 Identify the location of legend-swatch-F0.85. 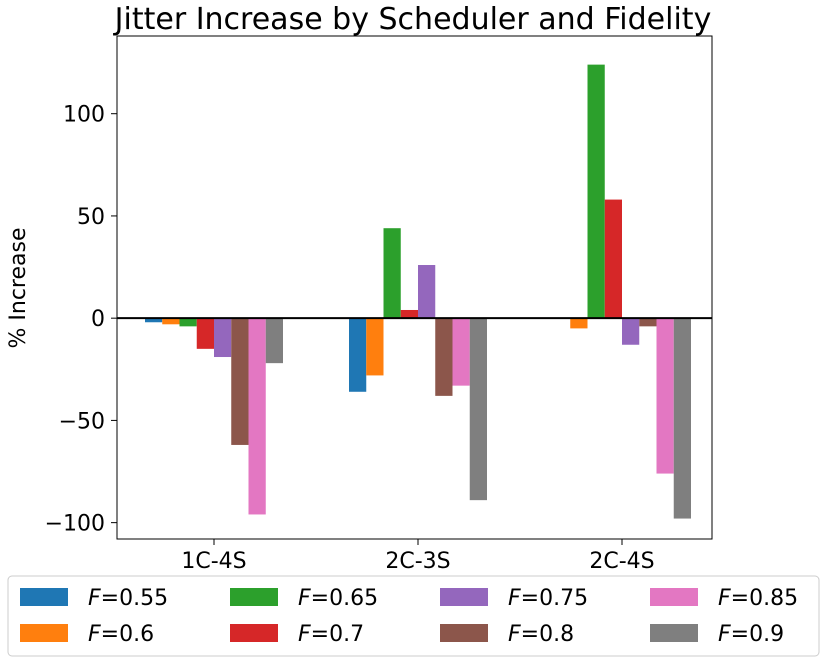
(674, 597).